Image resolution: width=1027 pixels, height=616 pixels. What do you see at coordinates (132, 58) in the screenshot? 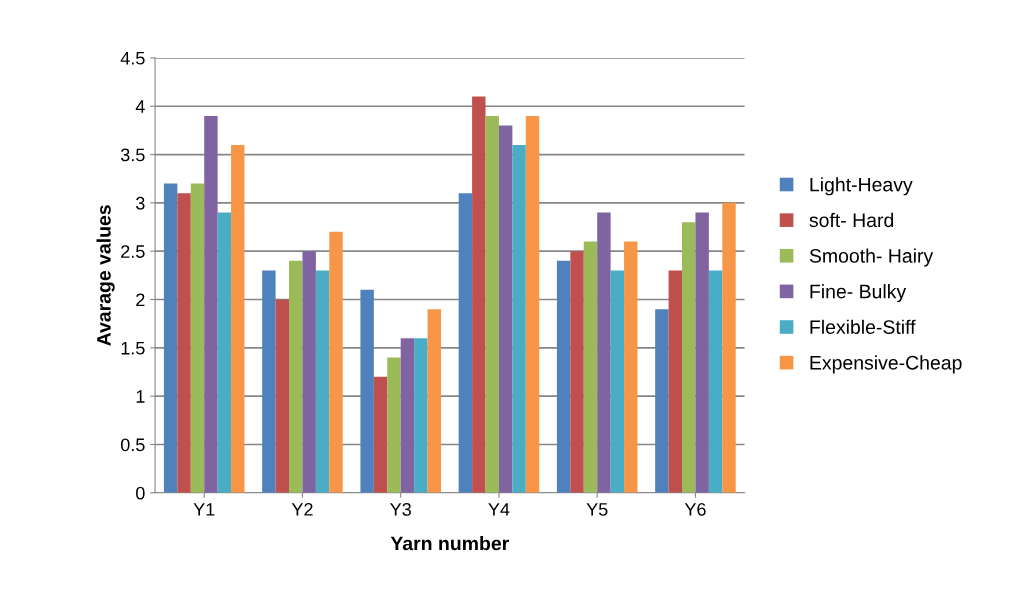
I see `y-tick-label: 4.5` at bounding box center [132, 58].